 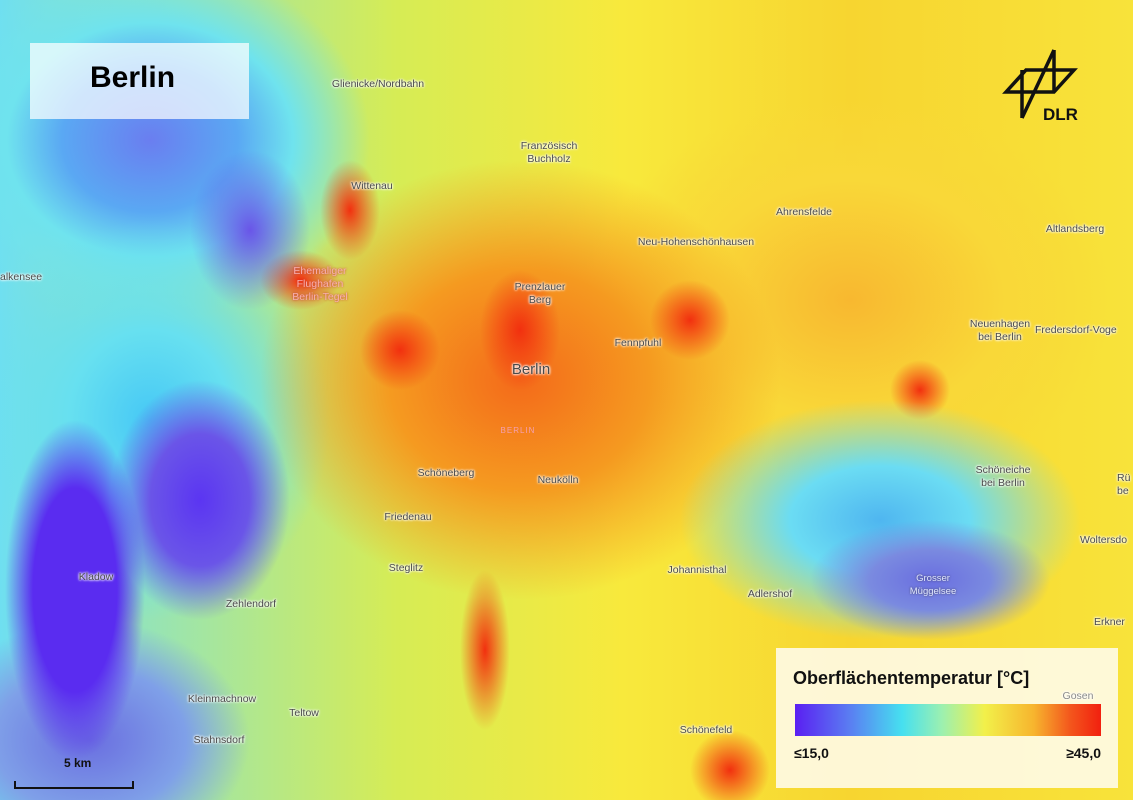 What do you see at coordinates (638, 343) in the screenshot?
I see `place-label: Fennpfuhl` at bounding box center [638, 343].